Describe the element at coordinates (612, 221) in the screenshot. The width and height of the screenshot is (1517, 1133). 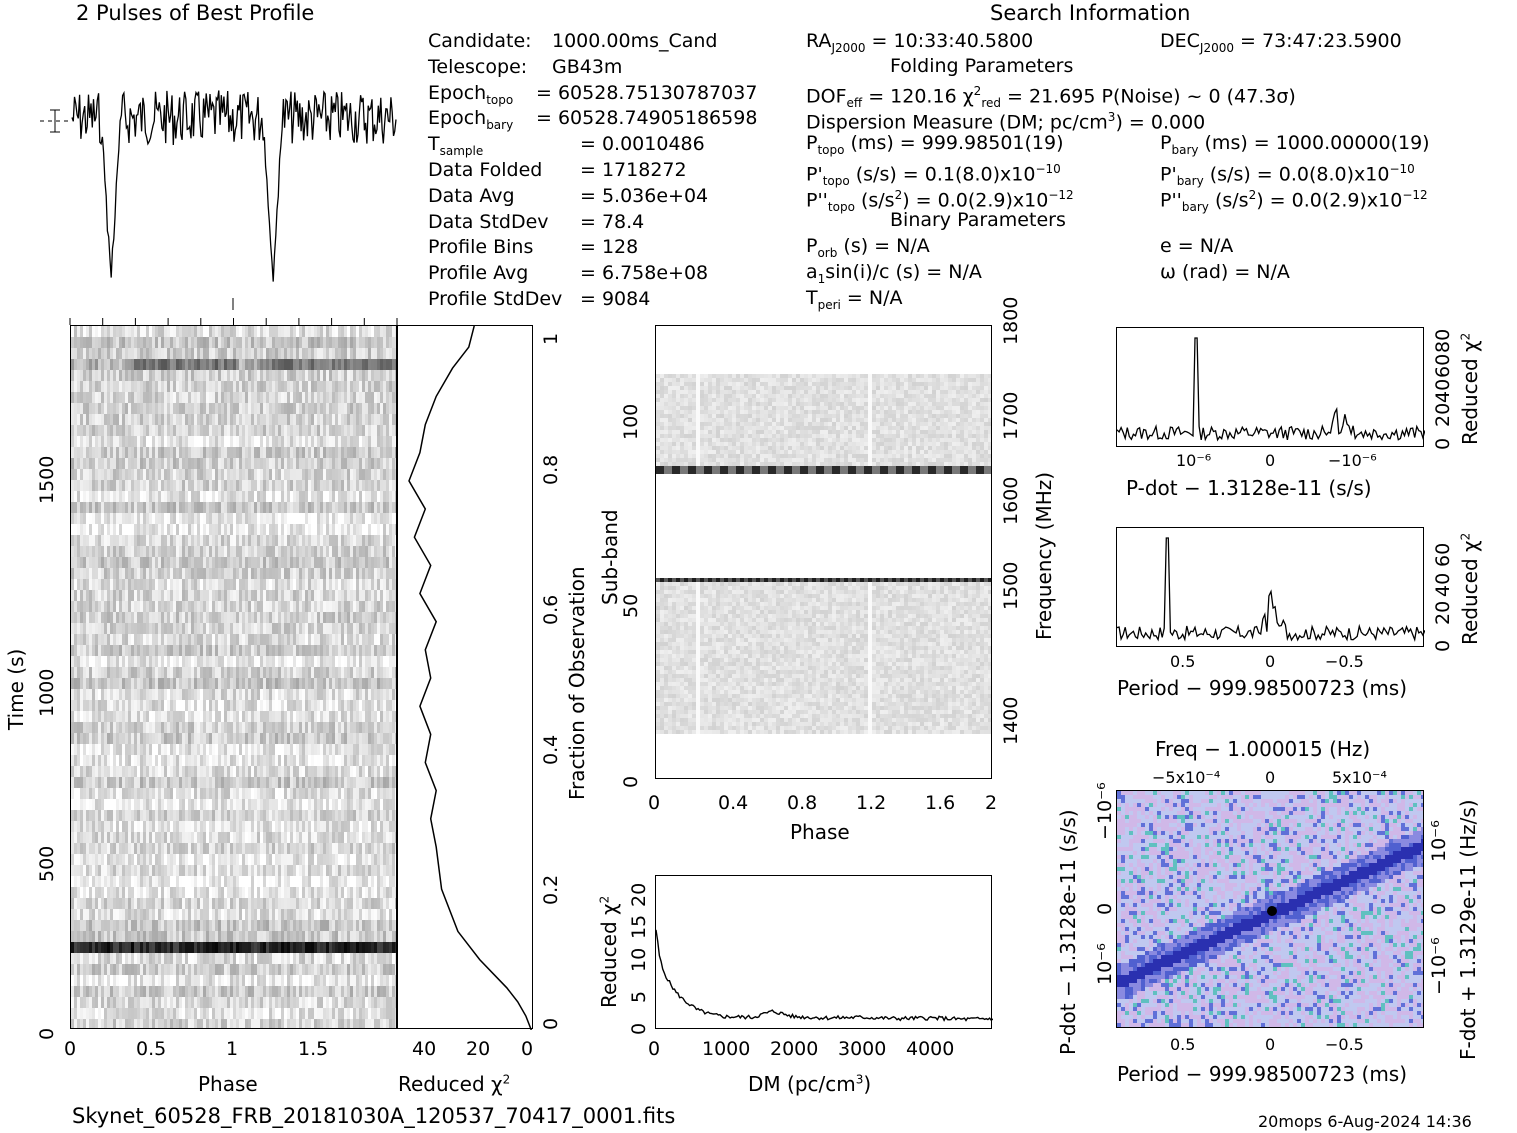
I see `info-value: = 78.4` at that location.